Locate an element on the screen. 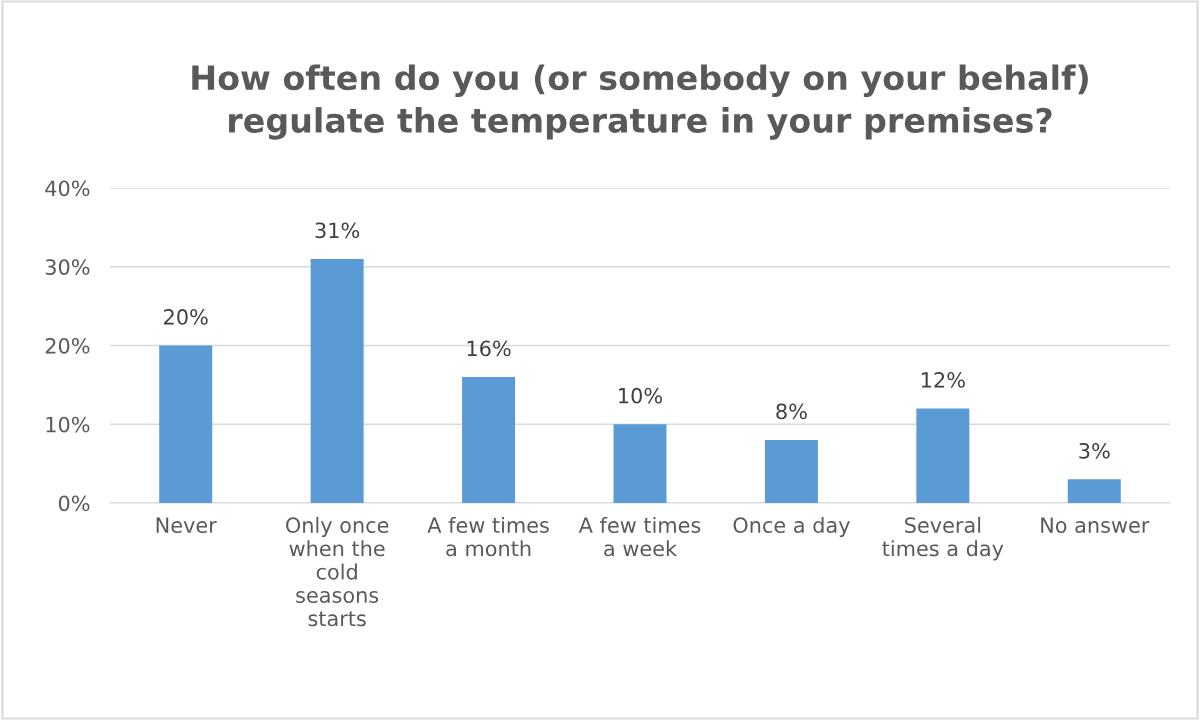  x-tick-label: Never is located at coordinates (186, 525).